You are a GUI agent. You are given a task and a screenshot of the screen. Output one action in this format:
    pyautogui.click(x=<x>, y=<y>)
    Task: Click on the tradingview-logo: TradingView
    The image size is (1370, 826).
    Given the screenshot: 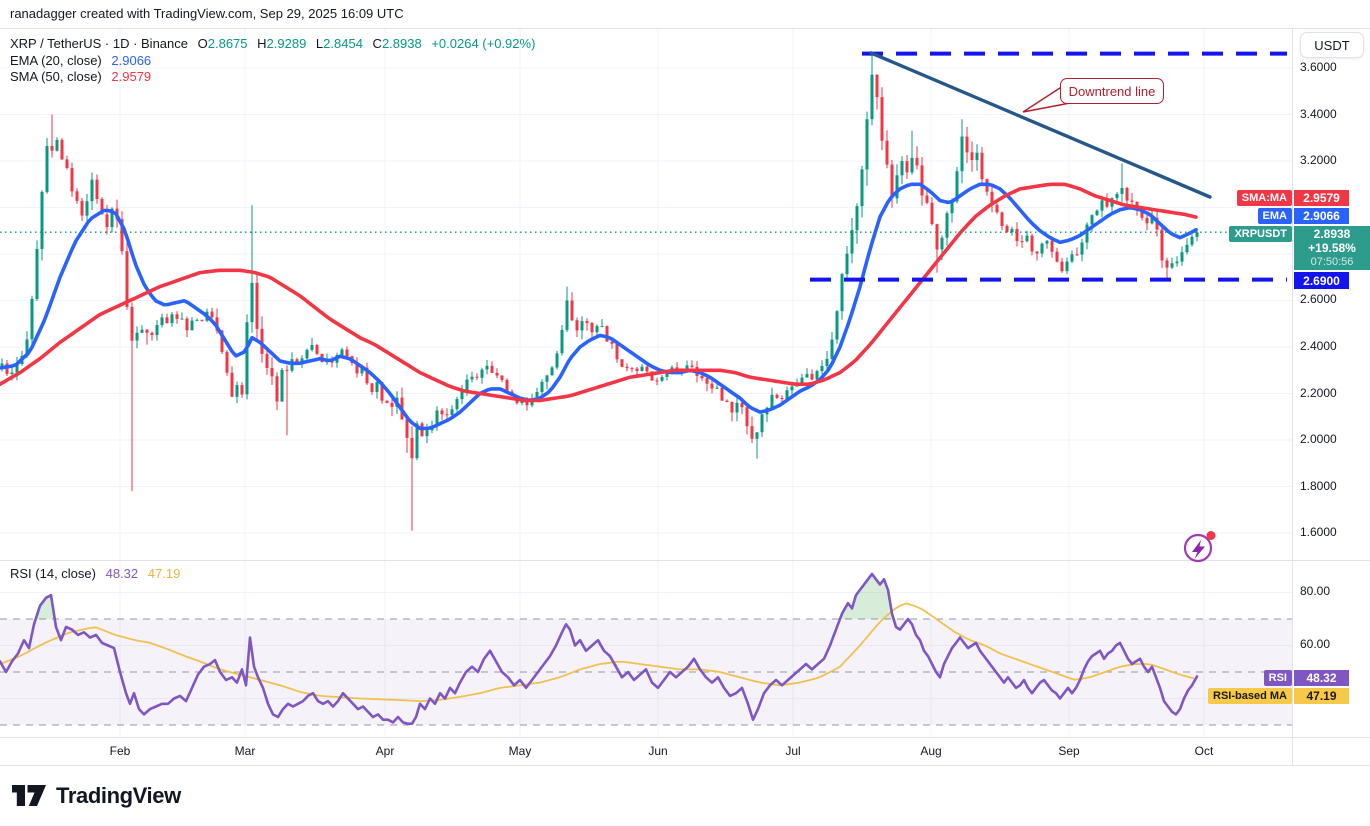 What is the action you would take?
    pyautogui.click(x=96, y=796)
    